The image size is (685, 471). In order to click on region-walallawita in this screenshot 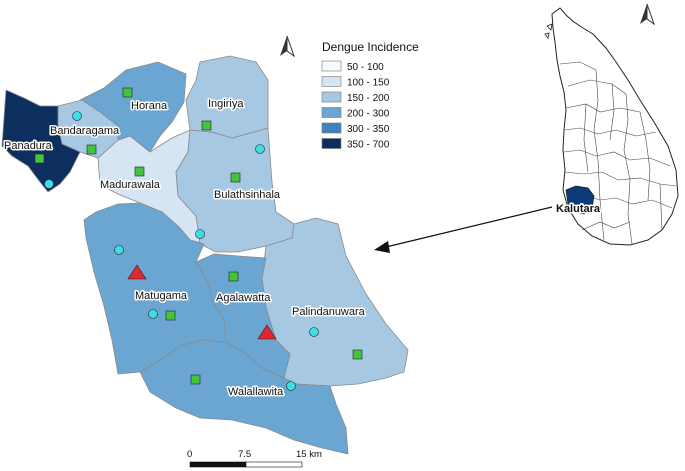, I will do `click(244, 397)`.